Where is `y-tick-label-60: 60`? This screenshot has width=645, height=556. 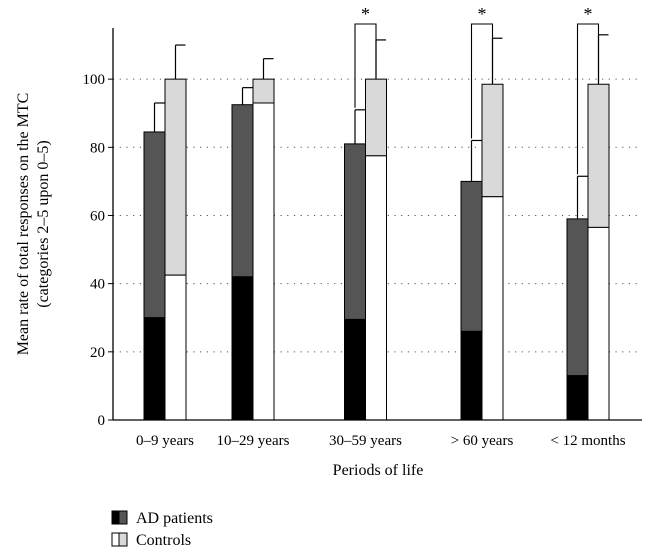
y-tick-label-60: 60 is located at coordinates (97, 216).